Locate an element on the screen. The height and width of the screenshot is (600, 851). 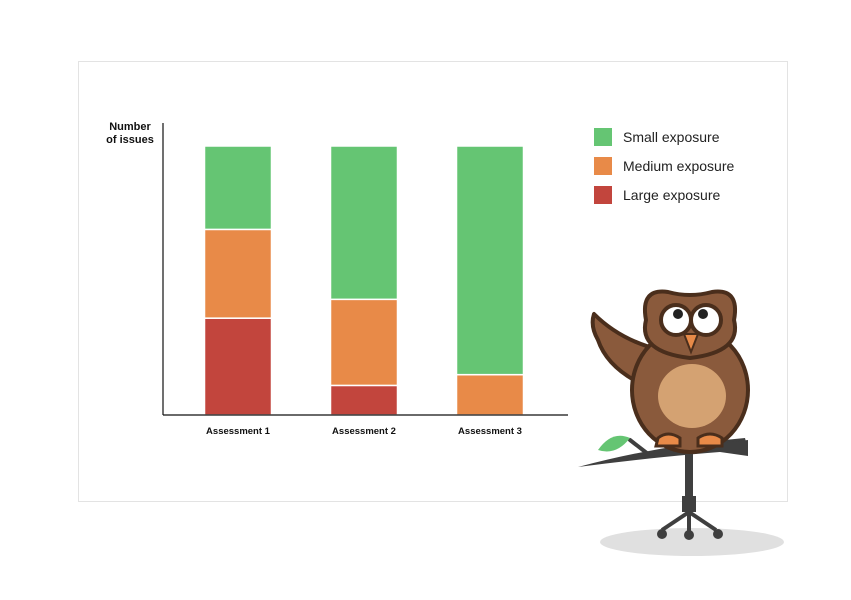
legend-item-large: Large exposure is located at coordinates (664, 195).